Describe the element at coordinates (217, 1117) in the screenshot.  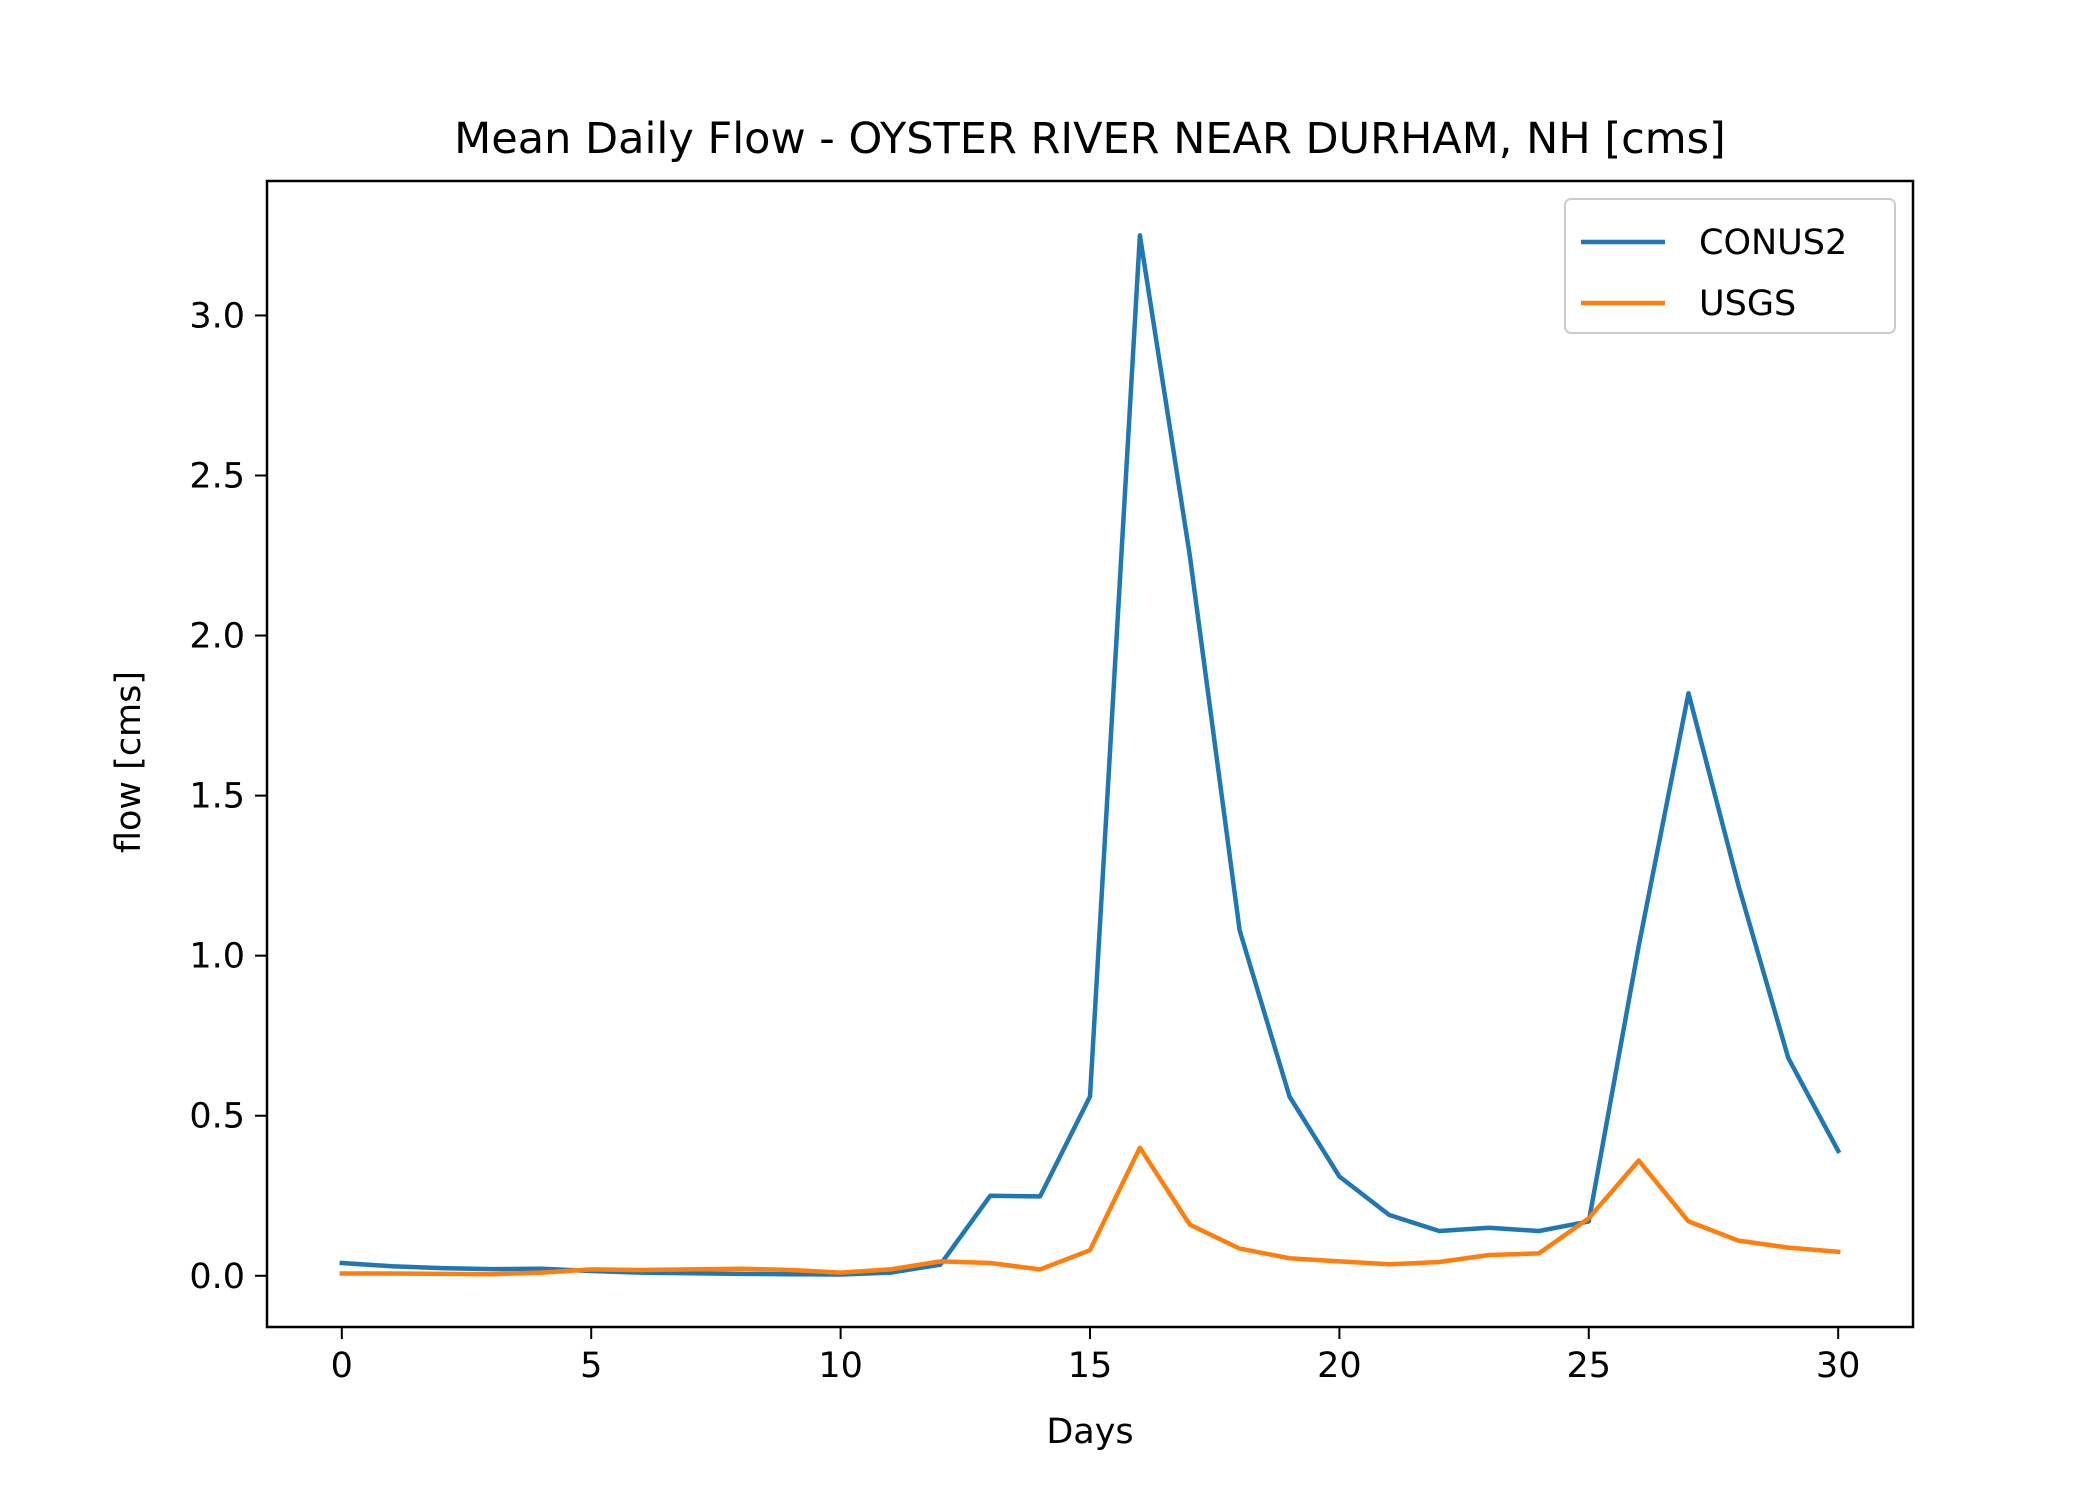
I see `y-tick-label: 0.5` at that location.